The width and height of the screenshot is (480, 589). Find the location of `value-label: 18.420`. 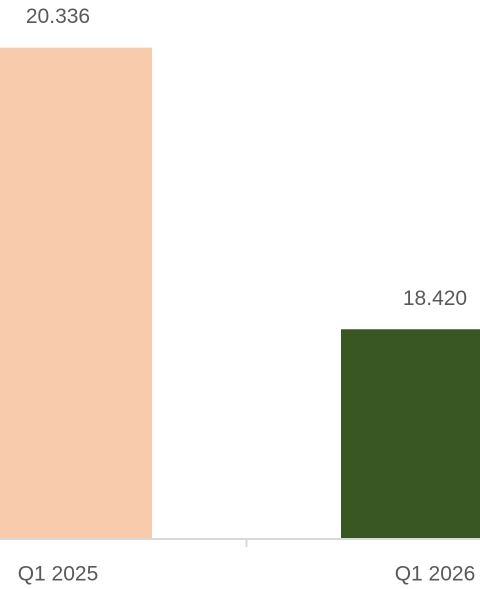

value-label: 18.420 is located at coordinates (435, 298).